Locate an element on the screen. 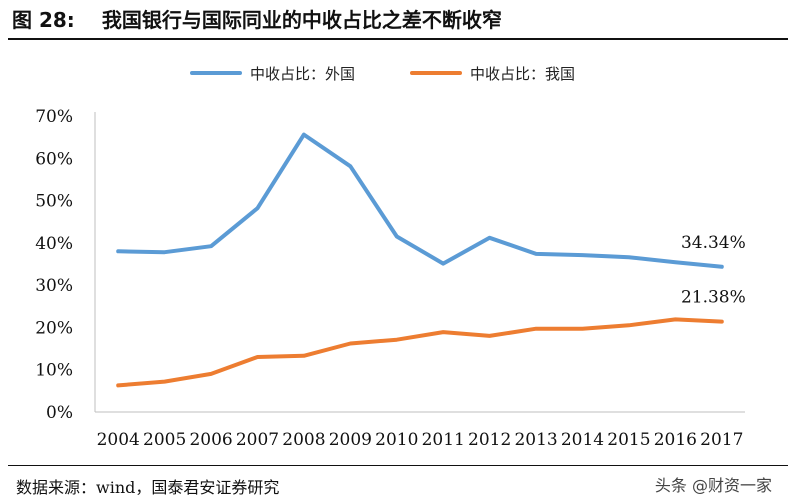 Image resolution: width=795 pixels, height=501 pixels. x-tick-label: 2011 is located at coordinates (443, 440).